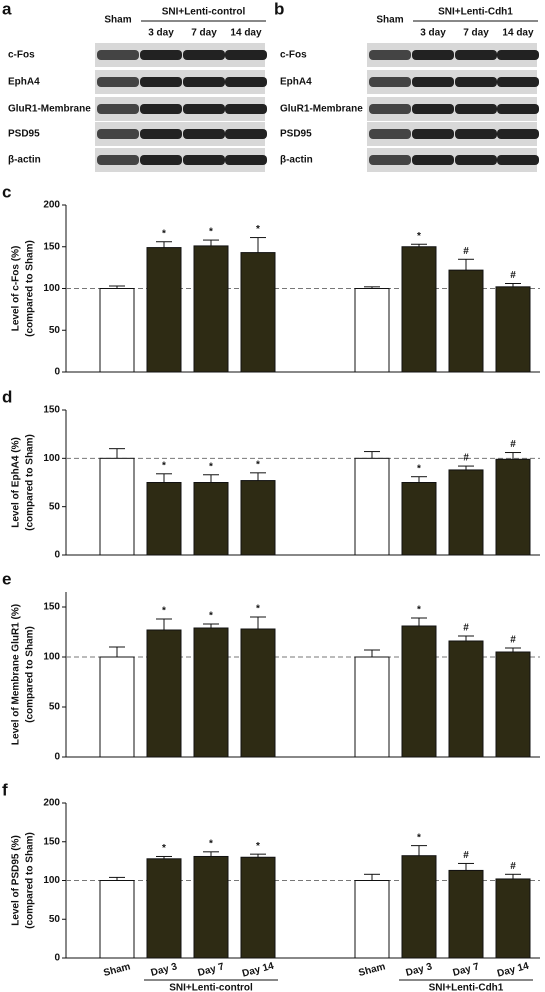 The width and height of the screenshot is (545, 992). What do you see at coordinates (6, 191) in the screenshot?
I see `panel-letter: c` at bounding box center [6, 191].